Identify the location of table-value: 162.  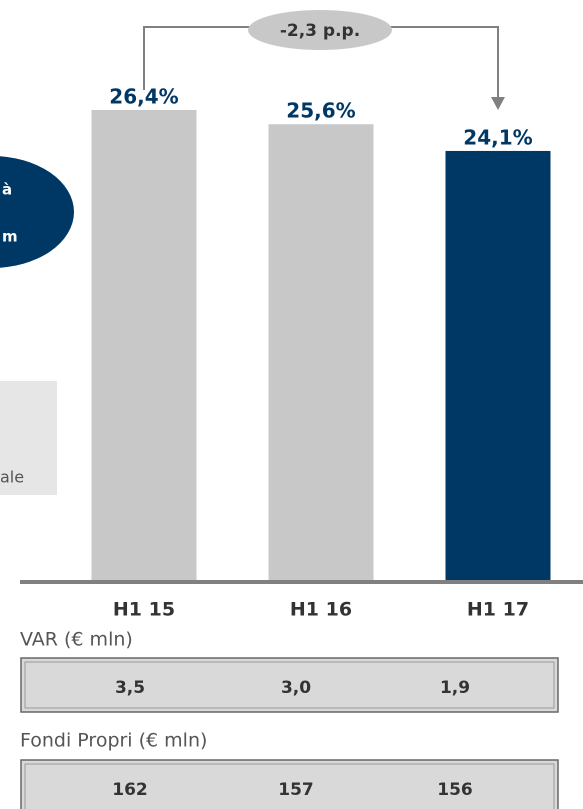
(130, 790).